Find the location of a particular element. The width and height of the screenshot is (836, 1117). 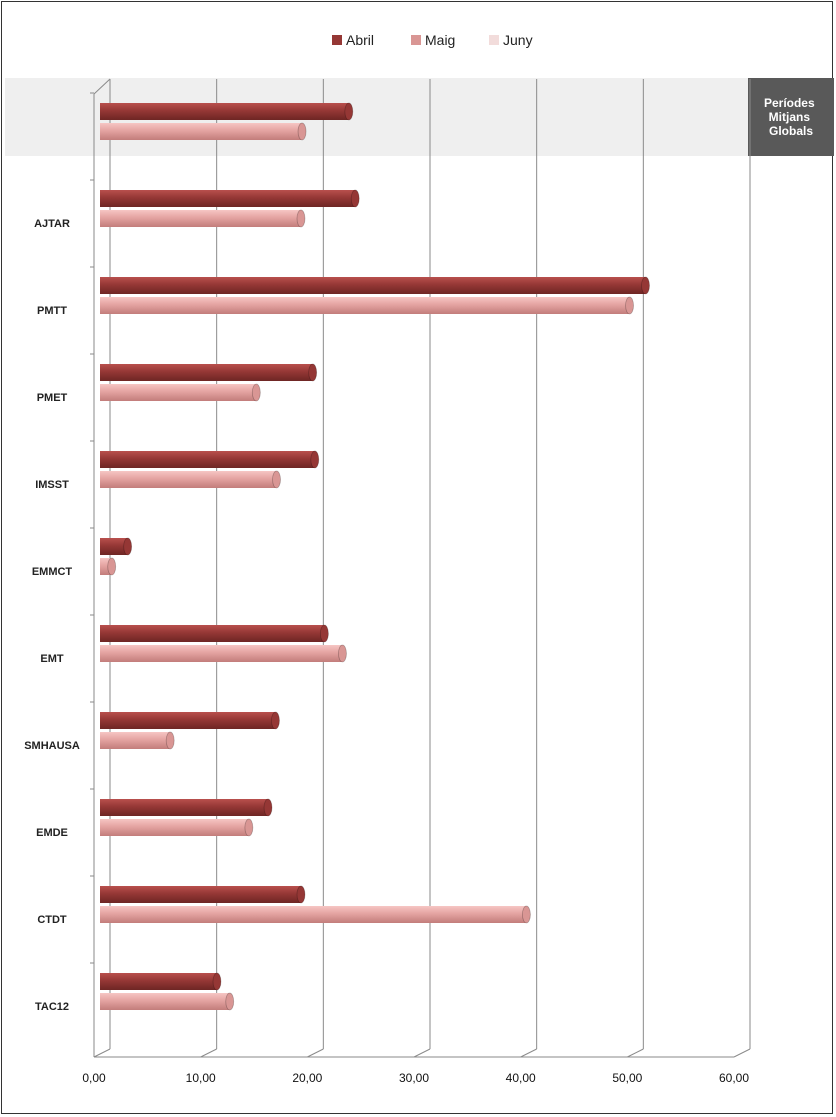

x-tick-label: 0,00 is located at coordinates (94, 1078).